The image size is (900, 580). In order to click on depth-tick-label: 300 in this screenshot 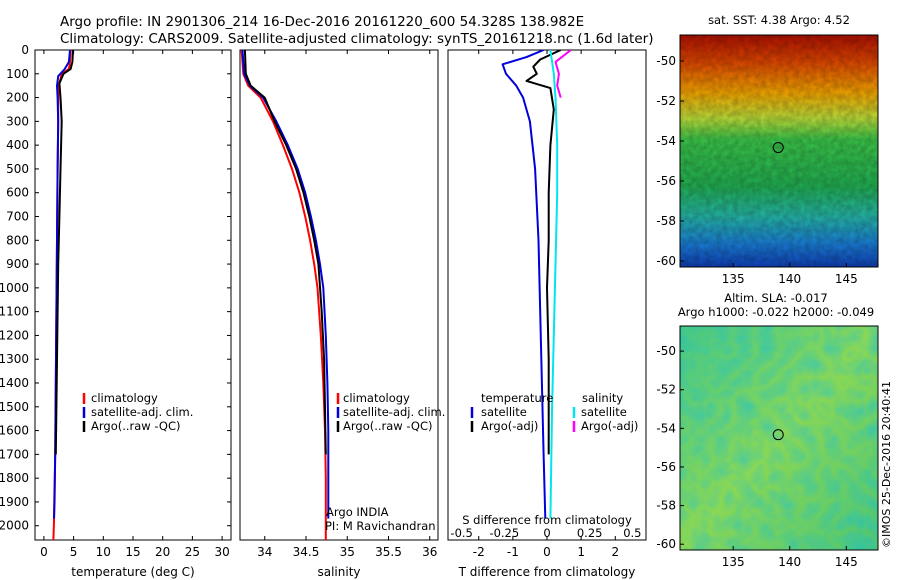, I will do `click(17, 121)`.